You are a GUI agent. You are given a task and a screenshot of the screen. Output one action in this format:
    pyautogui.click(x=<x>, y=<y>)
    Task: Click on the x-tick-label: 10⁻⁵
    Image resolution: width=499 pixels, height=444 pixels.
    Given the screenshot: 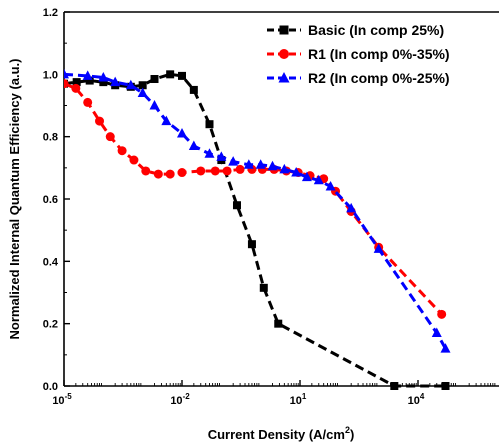 What is the action you would take?
    pyautogui.click(x=62, y=399)
    